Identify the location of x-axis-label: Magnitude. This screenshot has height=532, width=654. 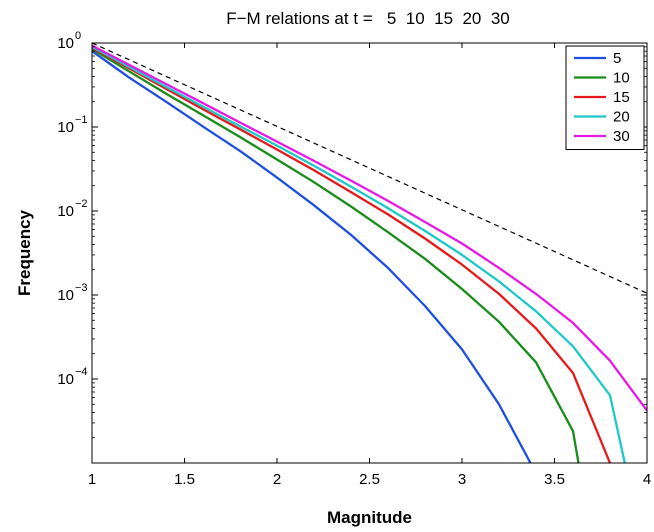
(369, 517).